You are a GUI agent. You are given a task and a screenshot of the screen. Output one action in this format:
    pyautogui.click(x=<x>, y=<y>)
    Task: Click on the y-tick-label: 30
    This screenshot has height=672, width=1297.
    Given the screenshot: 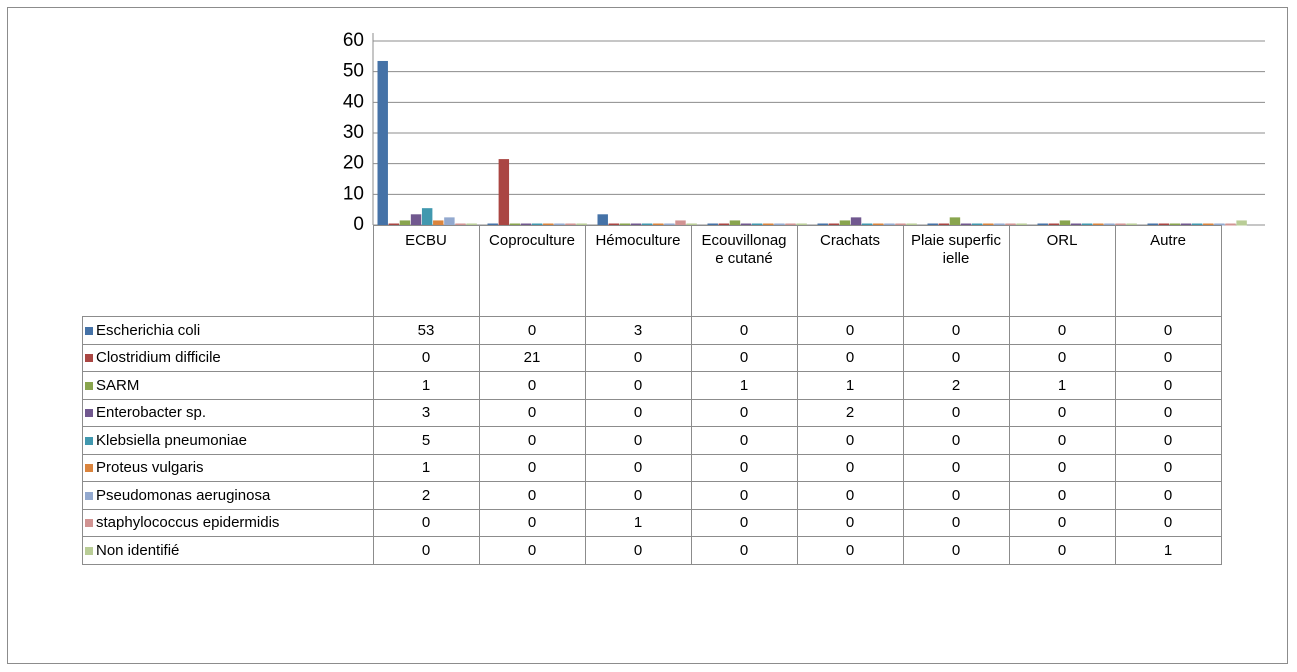 What is the action you would take?
    pyautogui.click(x=353, y=132)
    